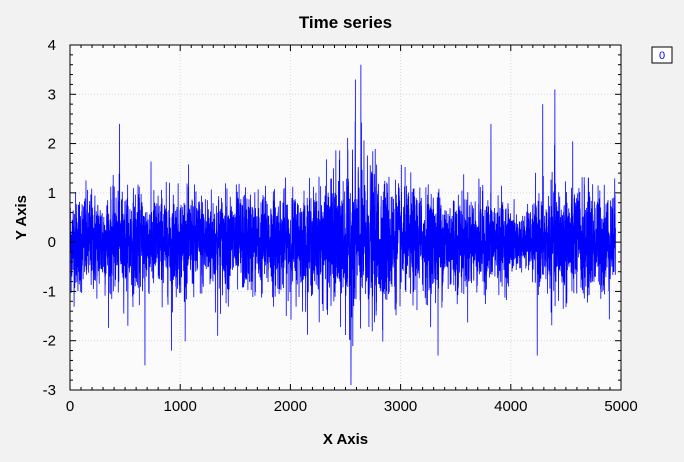  I want to click on y-tick-label: 2, so click(52, 144).